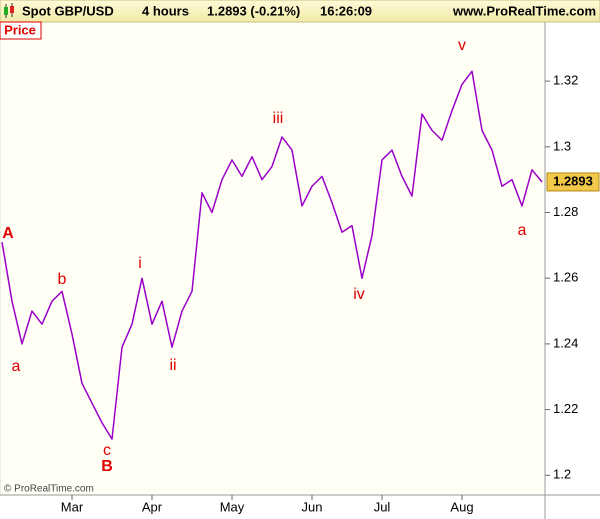 This screenshot has height=519, width=600. Describe the element at coordinates (232, 506) in the screenshot. I see `x-tick-label: May` at that location.